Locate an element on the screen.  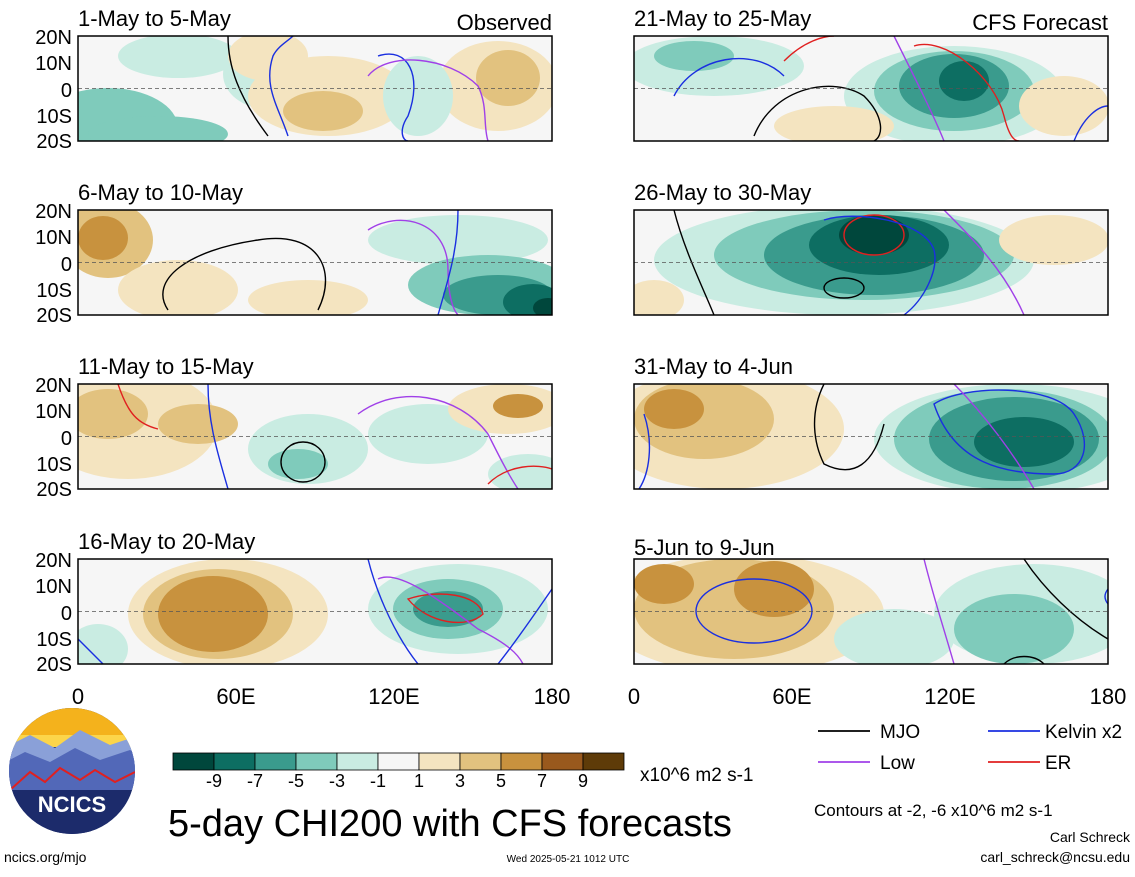
panel-2-date: 6-May to 10-May is located at coordinates (160, 192).